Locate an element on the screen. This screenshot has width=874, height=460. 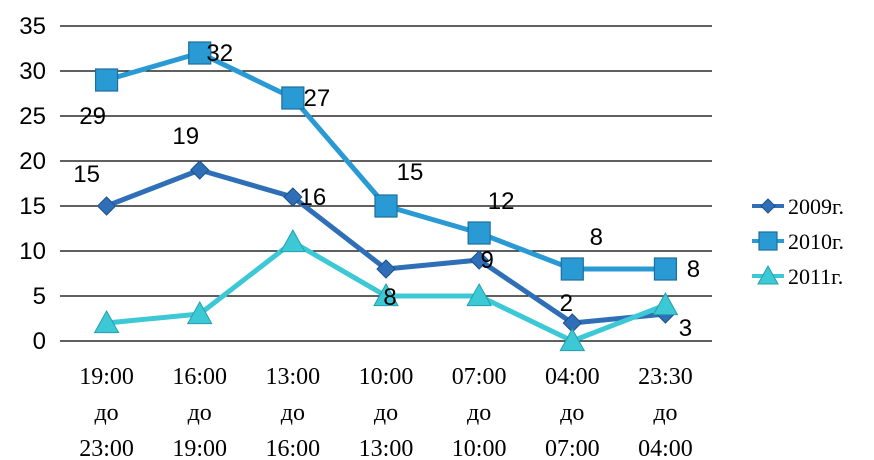
x-tick-label: 13:00 до 16:00 is located at coordinates (293, 412).